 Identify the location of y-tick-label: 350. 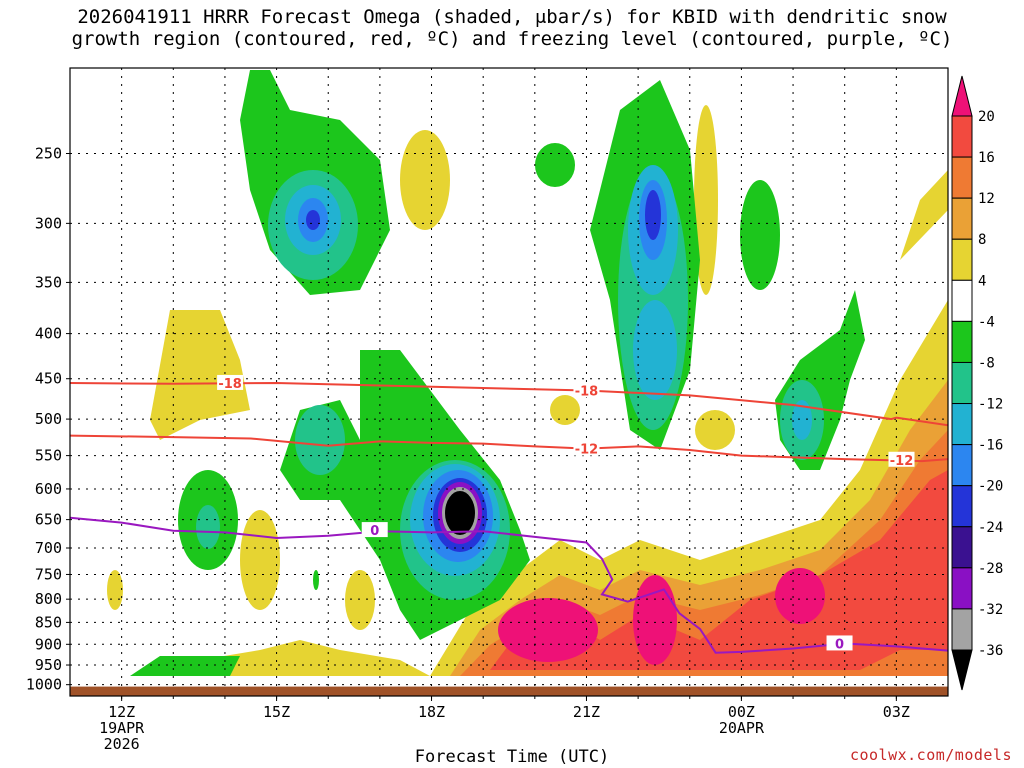
(48, 282).